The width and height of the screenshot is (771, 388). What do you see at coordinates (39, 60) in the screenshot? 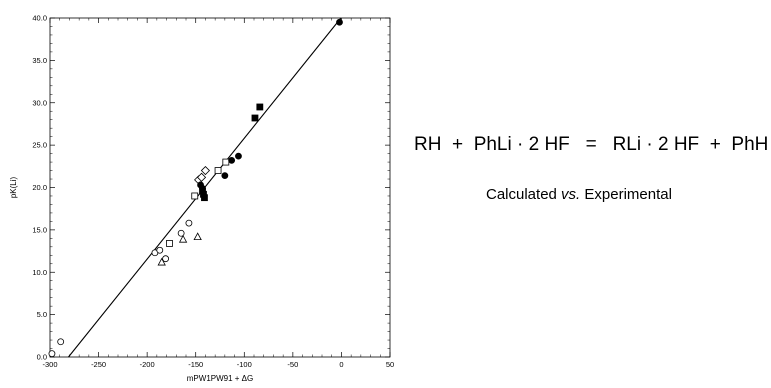
I see `y-tick-label: 35.0` at bounding box center [39, 60].